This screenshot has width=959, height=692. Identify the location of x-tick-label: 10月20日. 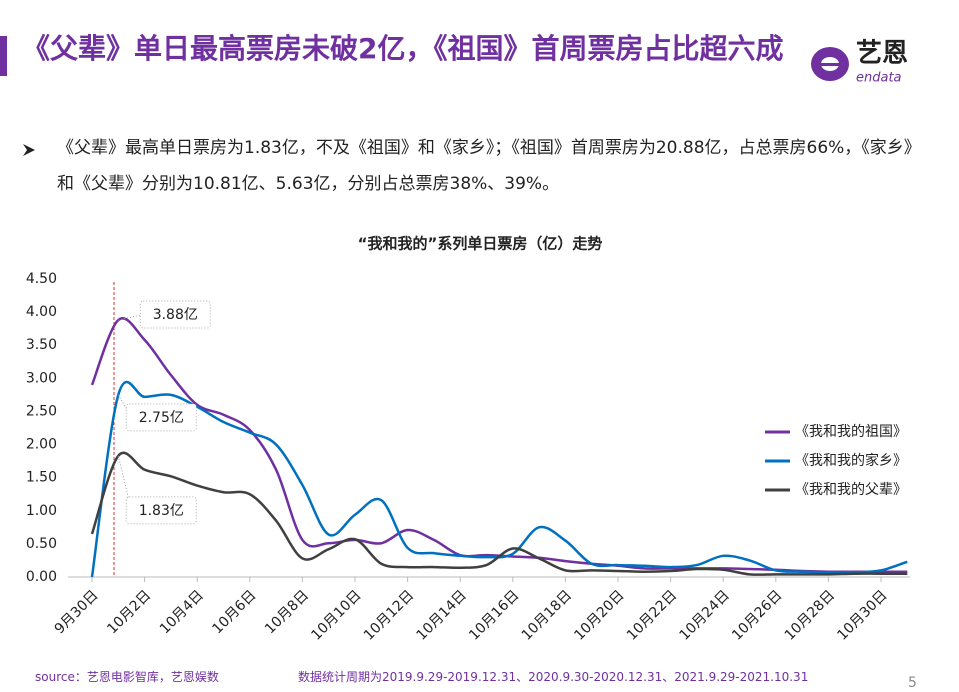
(599, 615).